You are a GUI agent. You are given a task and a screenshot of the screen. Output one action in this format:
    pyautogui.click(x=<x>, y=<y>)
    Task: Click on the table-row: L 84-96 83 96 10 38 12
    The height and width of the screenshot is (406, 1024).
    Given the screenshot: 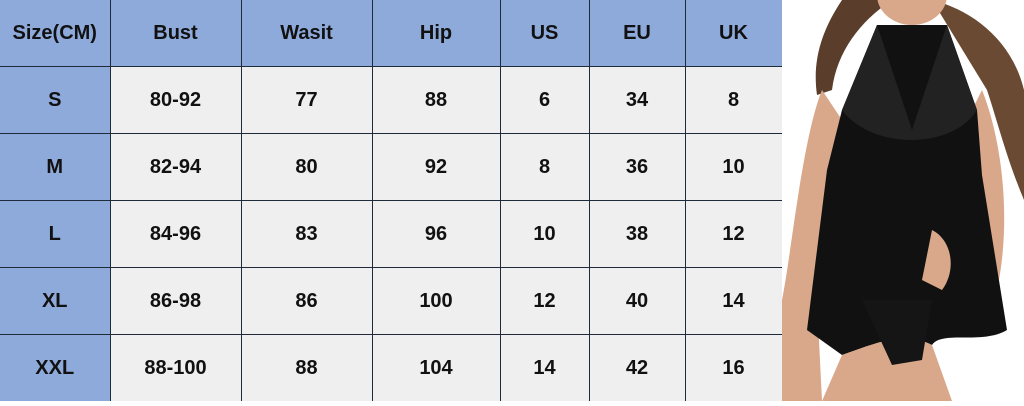 What is the action you would take?
    pyautogui.click(x=391, y=234)
    